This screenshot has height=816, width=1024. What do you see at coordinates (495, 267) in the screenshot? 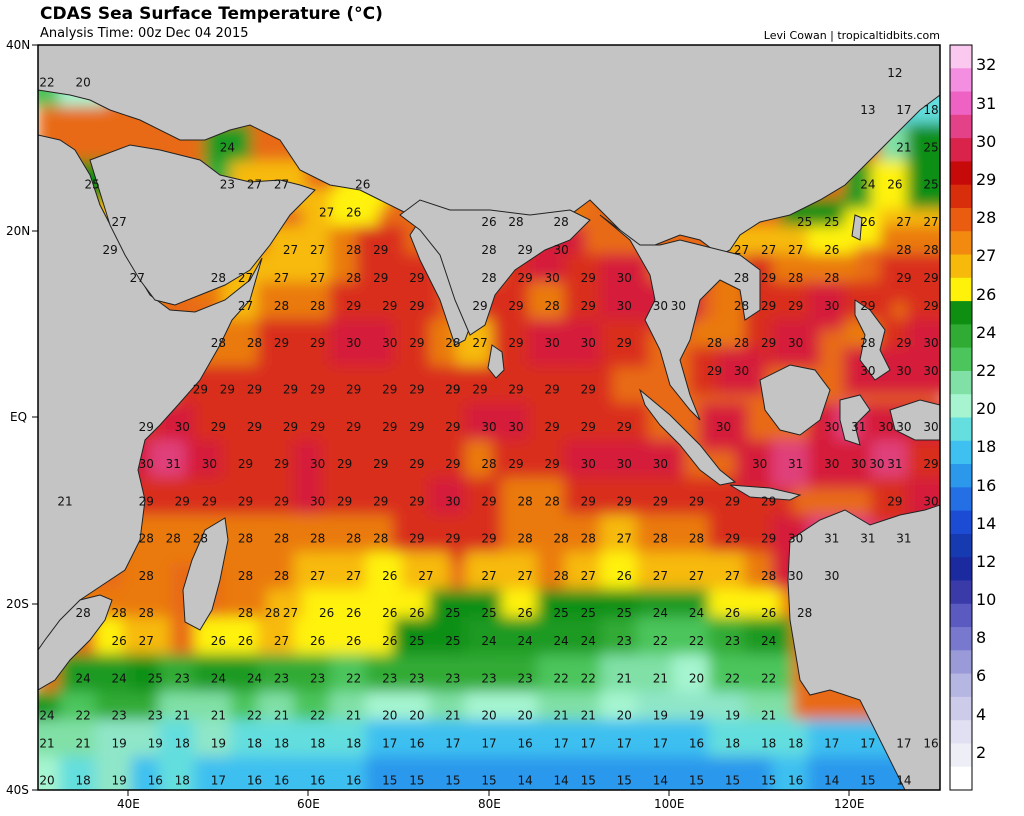
I see `land-india` at bounding box center [495, 267].